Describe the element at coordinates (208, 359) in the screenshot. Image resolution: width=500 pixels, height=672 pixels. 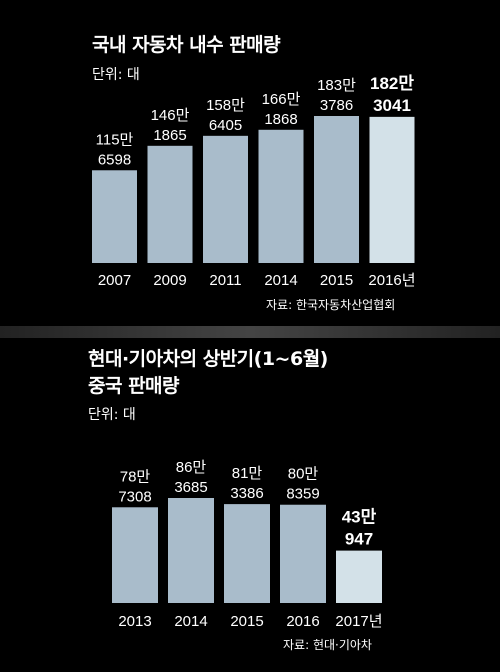
I see `chart2-title-line1: 현대·기아차의 상반기(1~6월)` at that location.